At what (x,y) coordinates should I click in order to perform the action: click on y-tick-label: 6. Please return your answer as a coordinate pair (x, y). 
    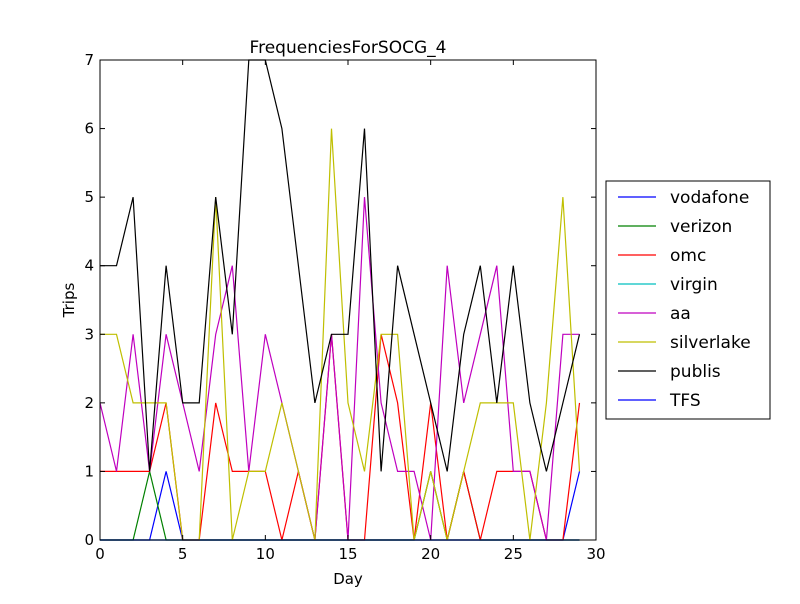
    Looking at the image, I should click on (89, 129).